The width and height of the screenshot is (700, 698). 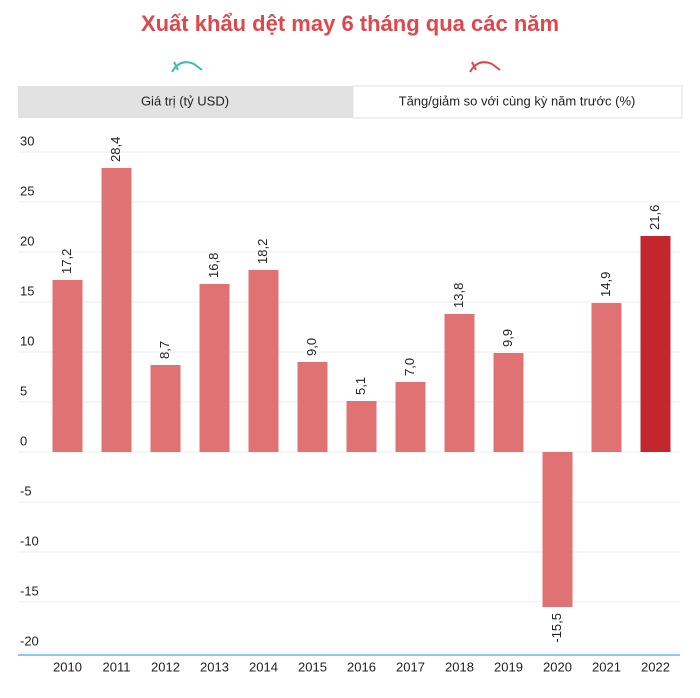 I want to click on x-tick-label: 2021, so click(x=606, y=666).